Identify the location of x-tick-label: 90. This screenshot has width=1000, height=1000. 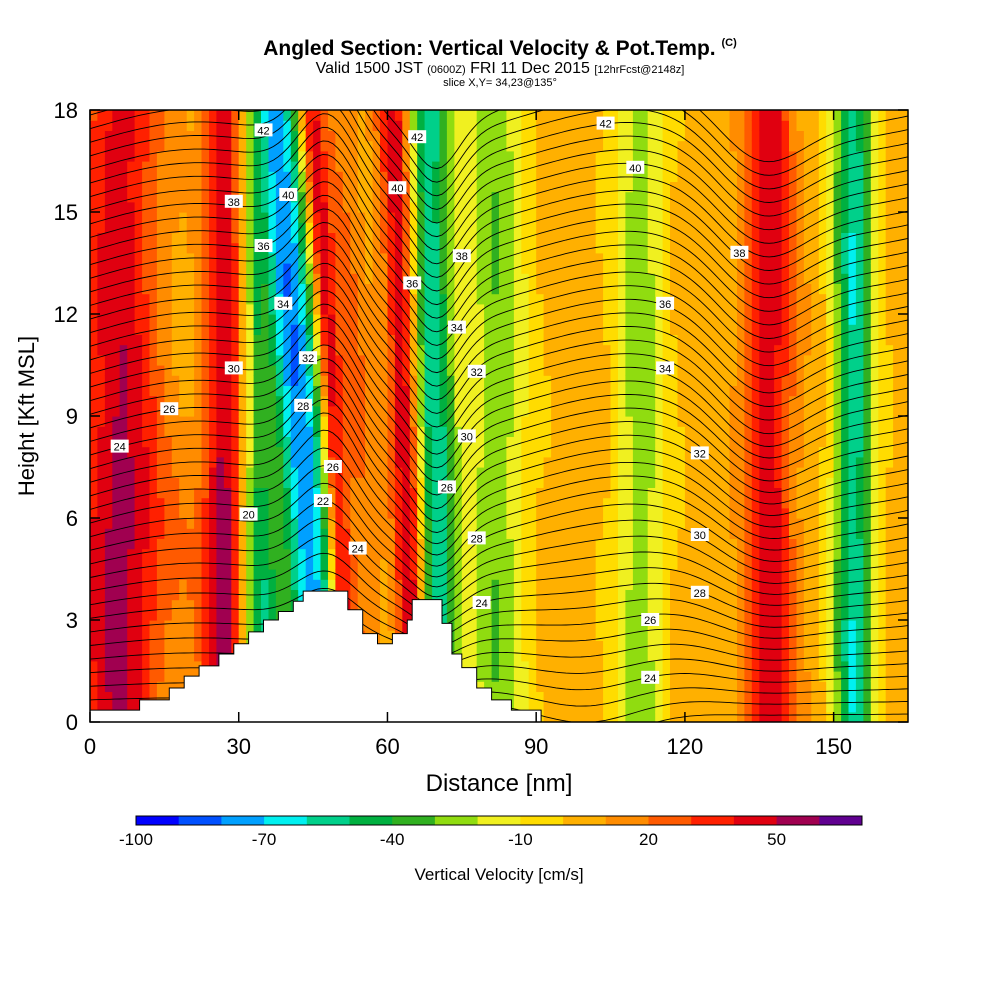
(536, 746).